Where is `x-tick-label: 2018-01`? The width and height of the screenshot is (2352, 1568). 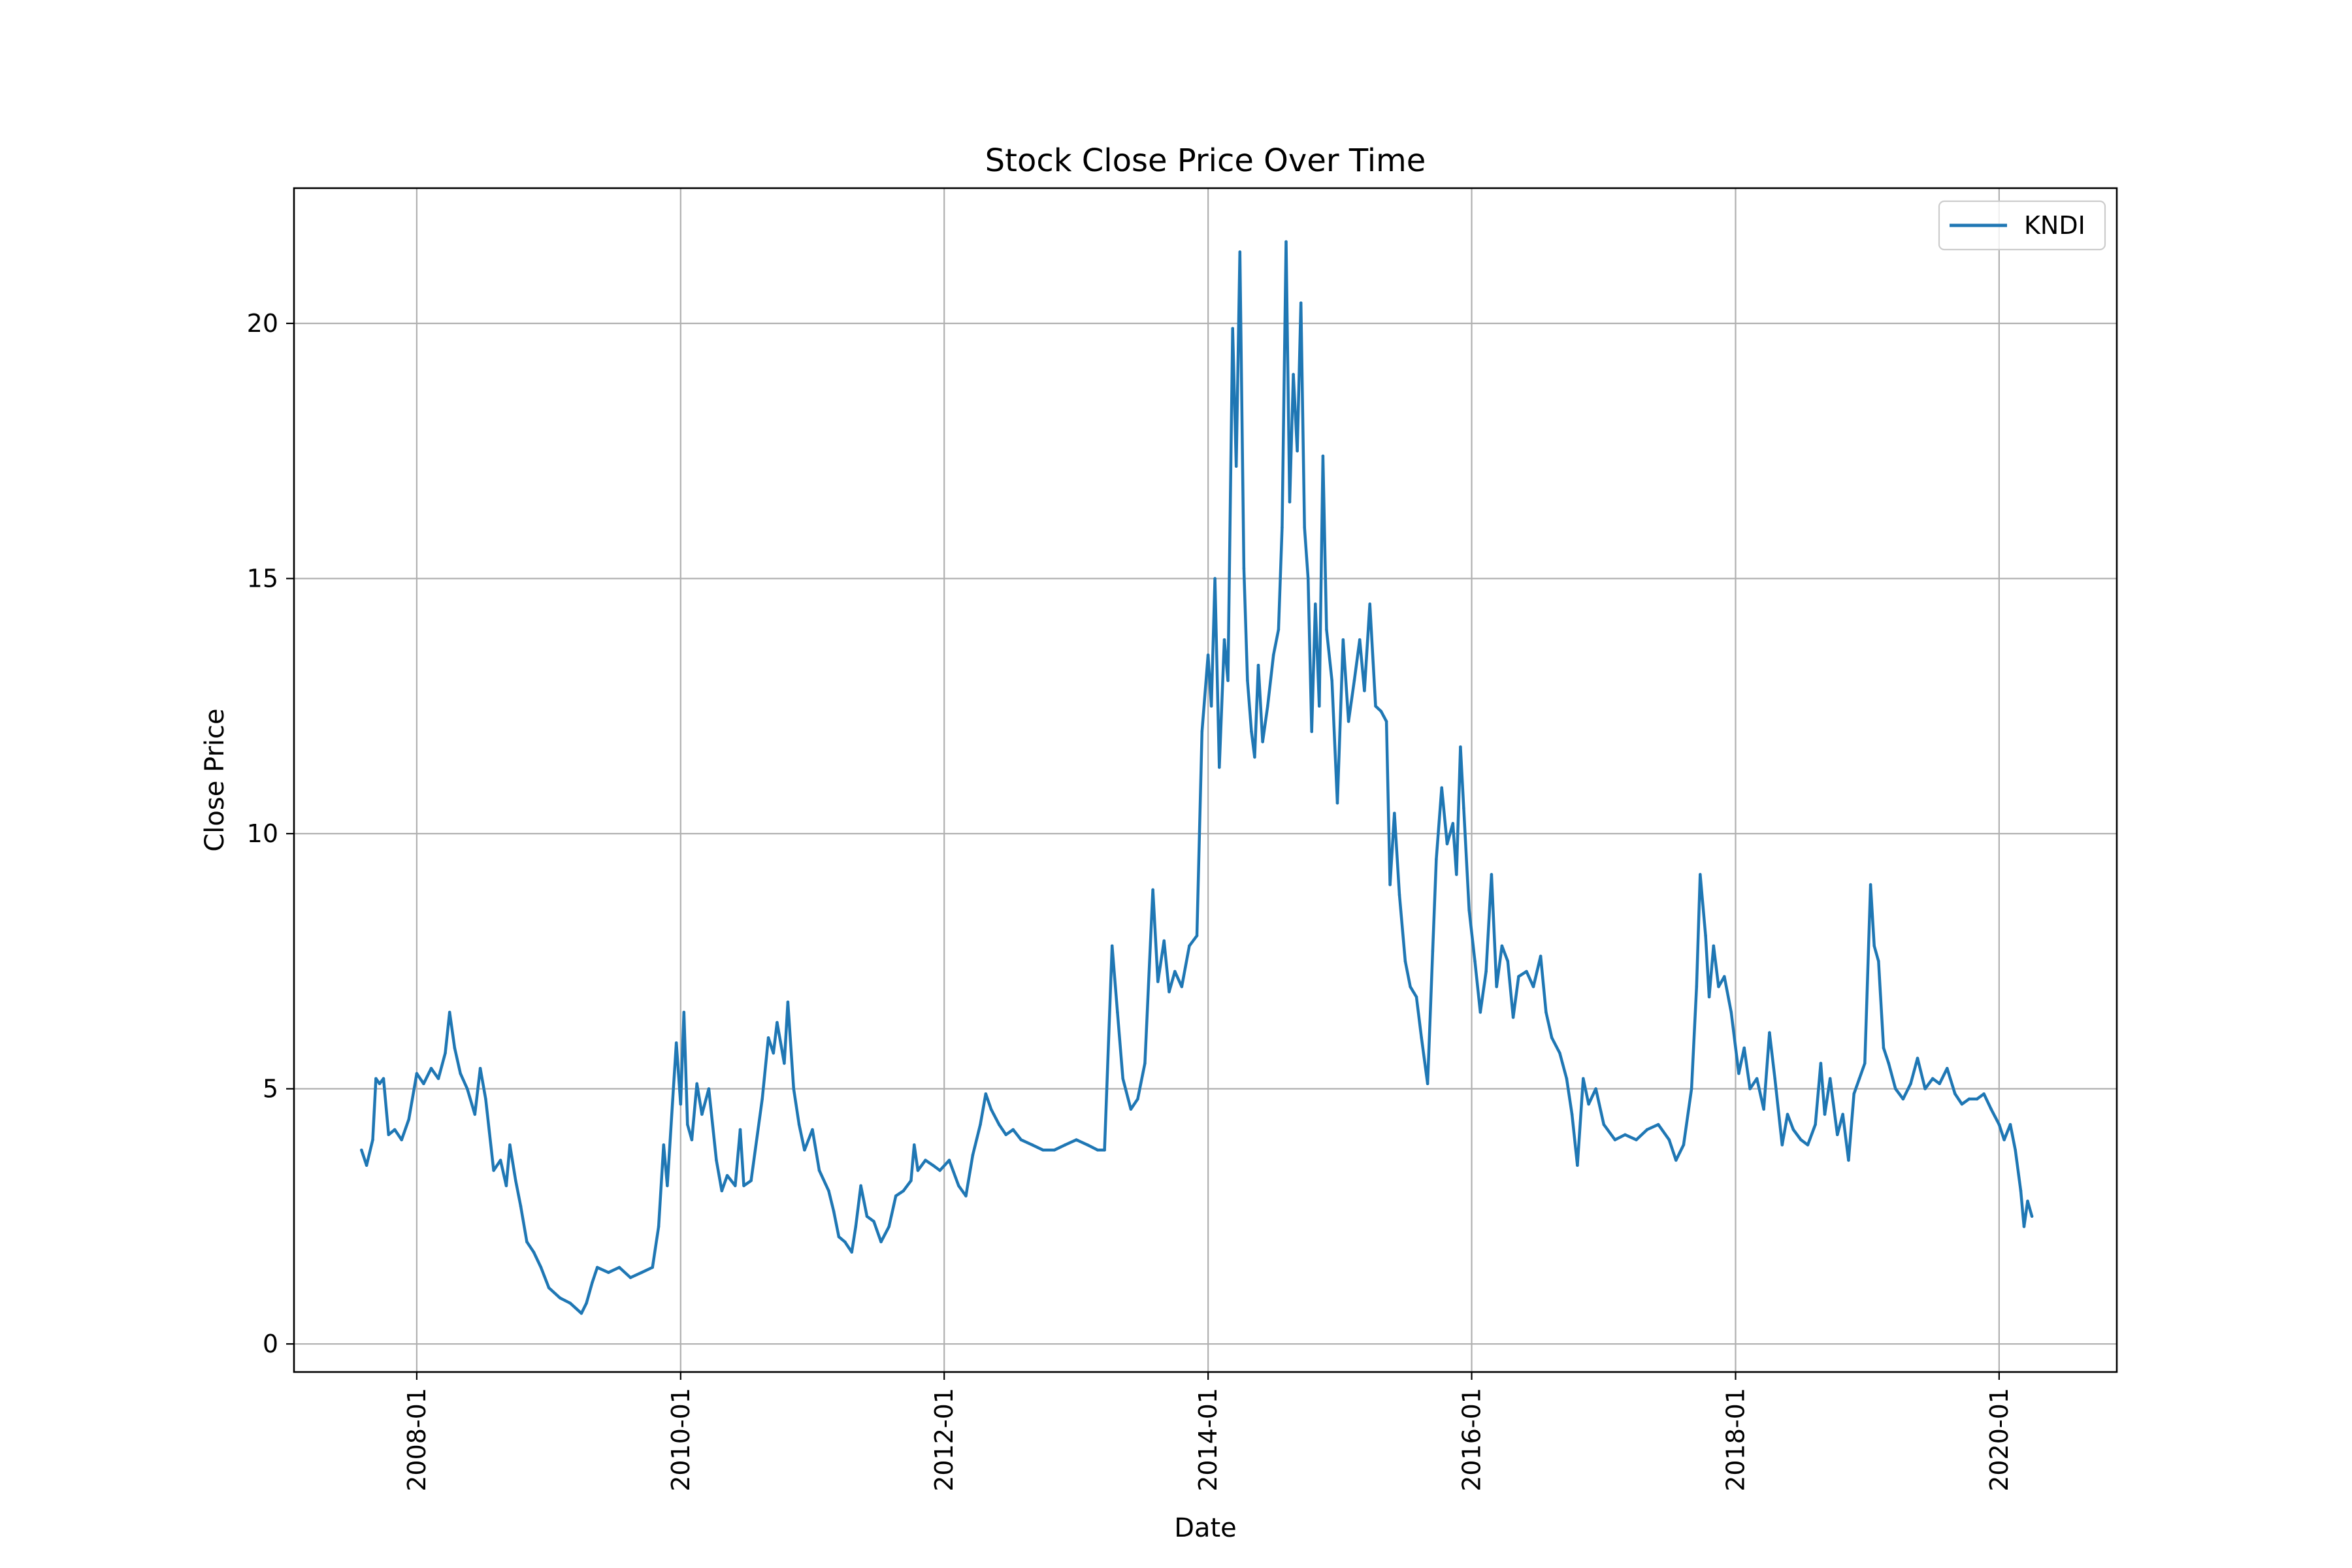 x-tick-label: 2018-01 is located at coordinates (1735, 1440).